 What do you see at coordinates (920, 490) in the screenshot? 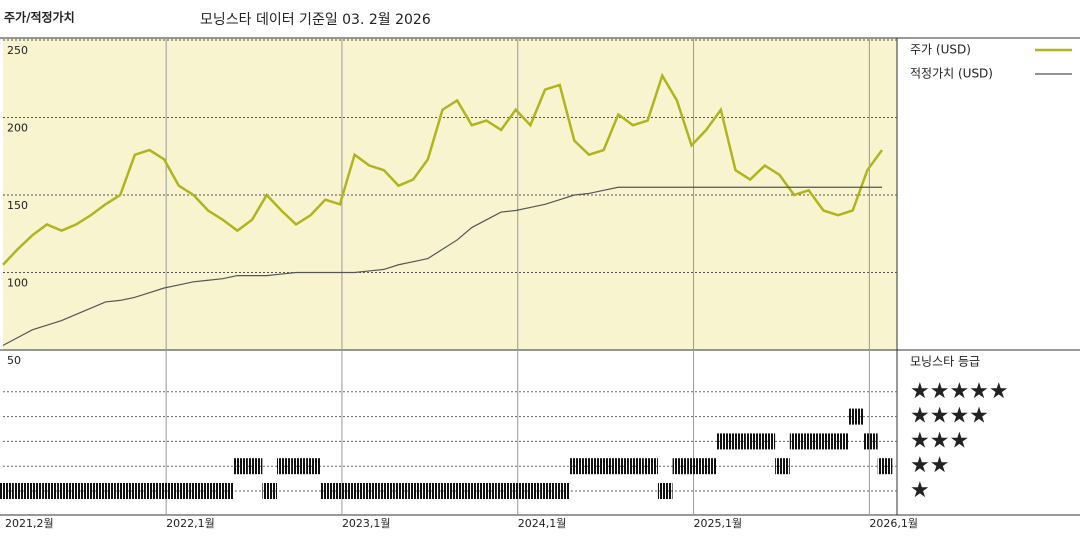
I see `rating-label: ★` at bounding box center [920, 490].